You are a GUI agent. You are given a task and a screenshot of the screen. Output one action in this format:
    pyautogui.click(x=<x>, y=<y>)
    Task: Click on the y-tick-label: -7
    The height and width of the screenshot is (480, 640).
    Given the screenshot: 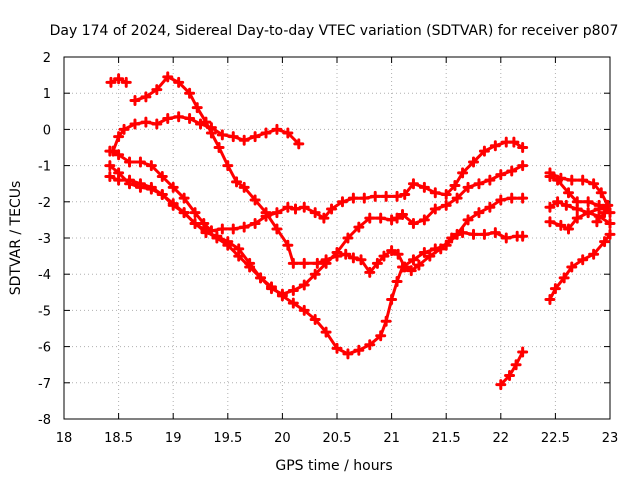 What is the action you would take?
    pyautogui.click(x=44, y=384)
    